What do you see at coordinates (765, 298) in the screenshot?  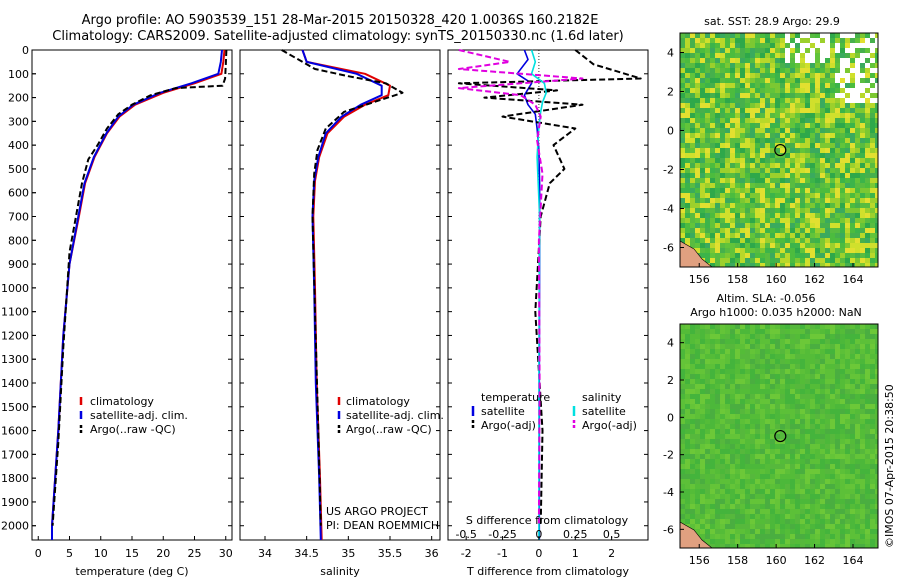 I see `sla-map-title-line1: Altim. SLA: -0.056` at bounding box center [765, 298].